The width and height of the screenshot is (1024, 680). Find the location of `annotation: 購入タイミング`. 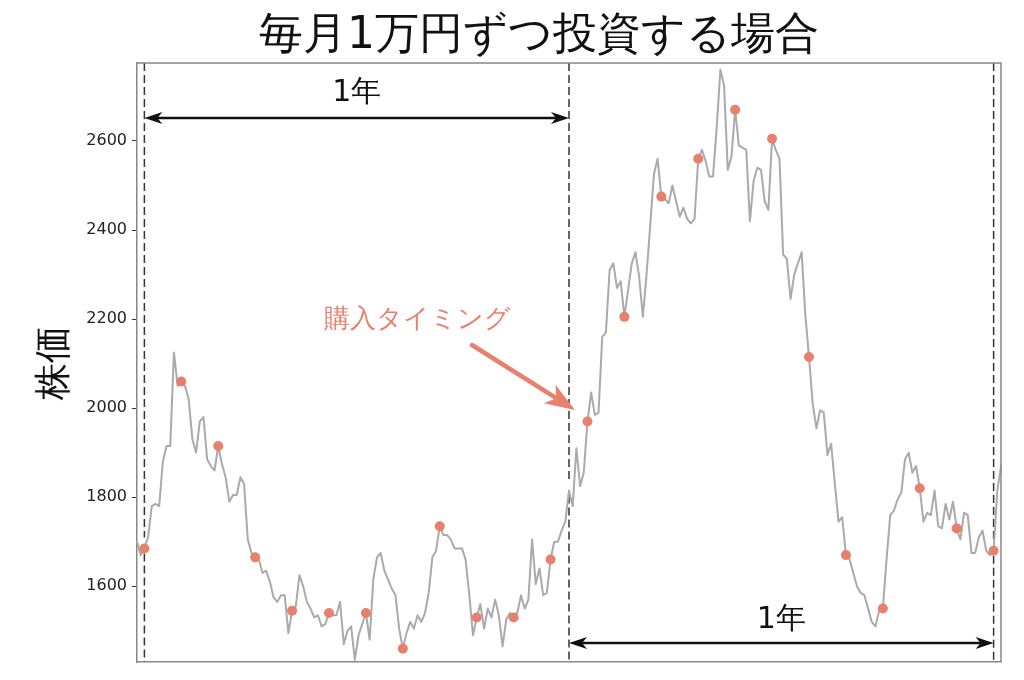

annotation: 購入タイミング is located at coordinates (417, 317).